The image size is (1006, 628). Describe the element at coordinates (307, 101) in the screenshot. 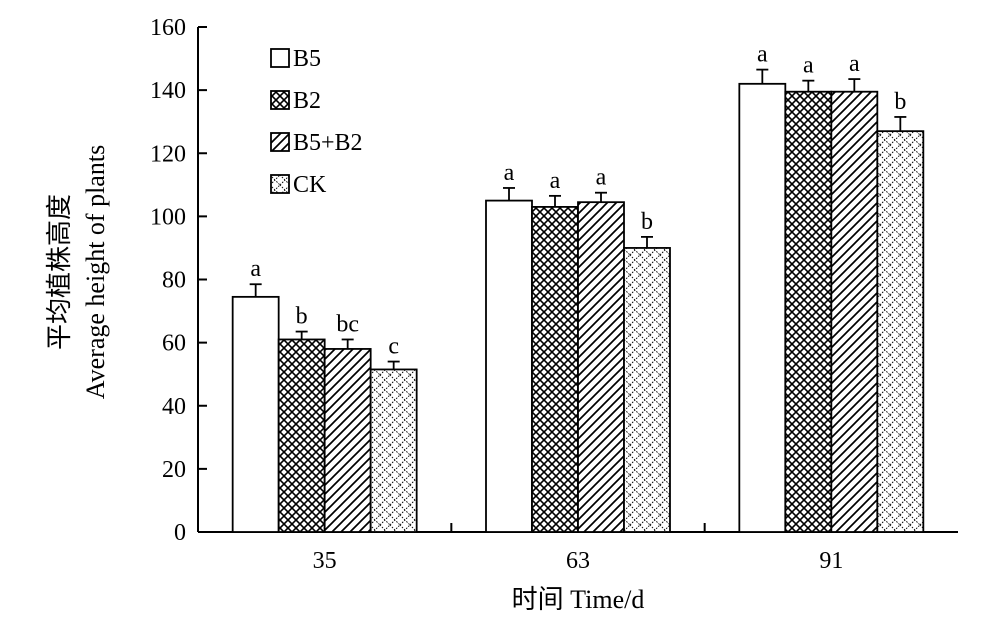

I see `legend-label: B2` at that location.